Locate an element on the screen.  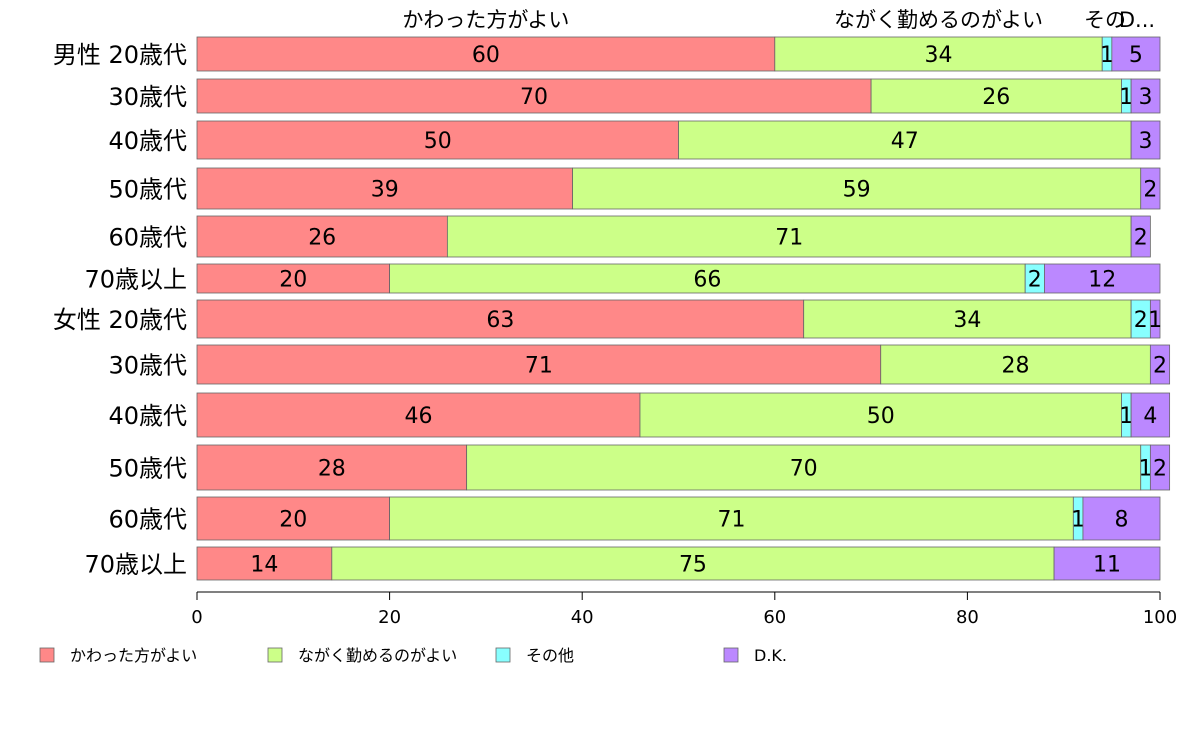
legend-label: ながく勤めるのがよい is located at coordinates (377, 655).